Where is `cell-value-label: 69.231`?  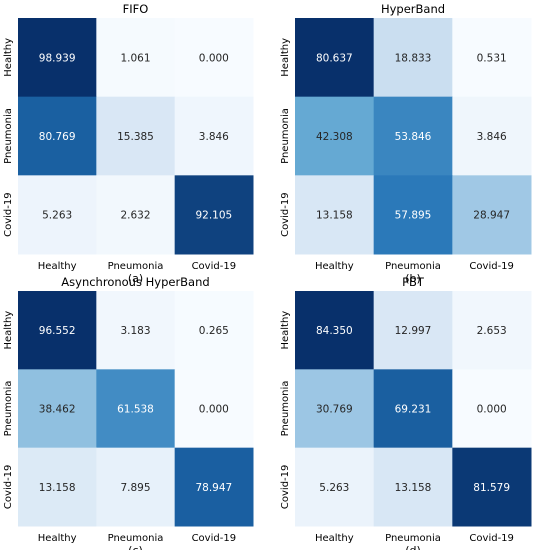 cell-value-label: 69.231 is located at coordinates (413, 410).